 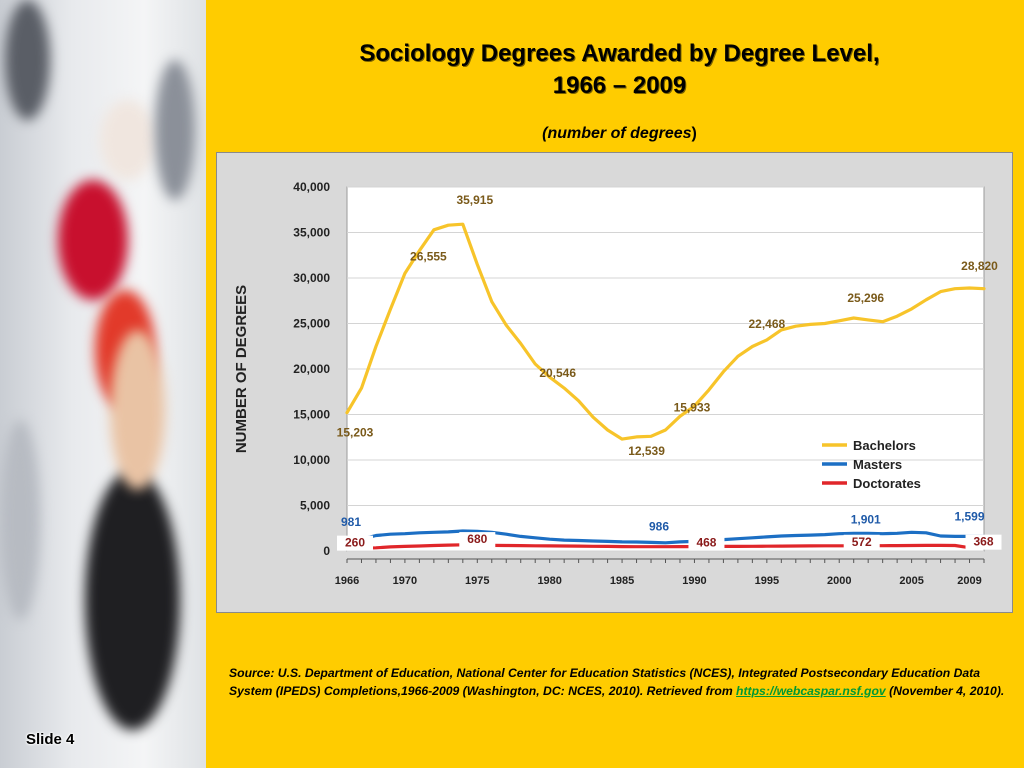 I want to click on legend-label-doctorates: Doctorates, so click(x=887, y=483).